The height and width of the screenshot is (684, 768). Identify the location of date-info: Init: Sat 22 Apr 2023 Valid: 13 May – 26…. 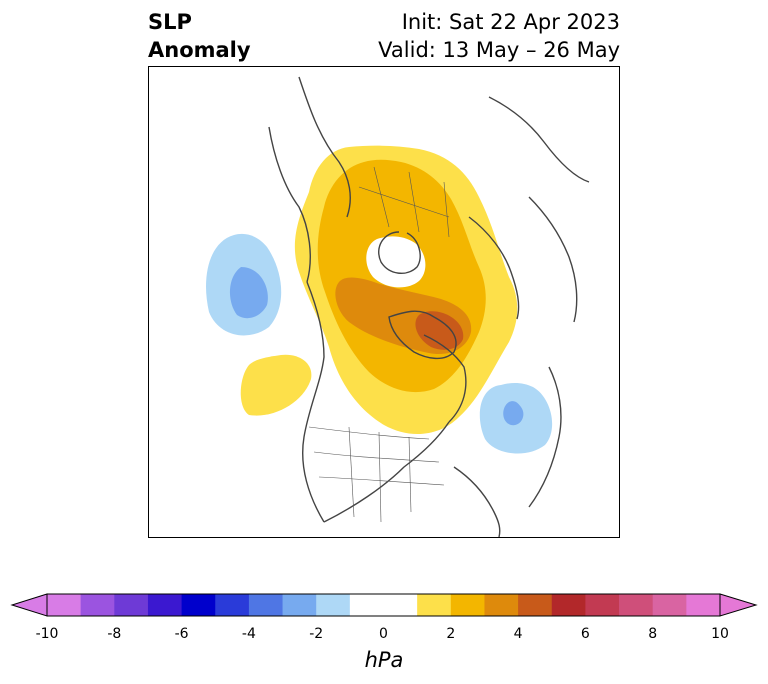
(499, 36).